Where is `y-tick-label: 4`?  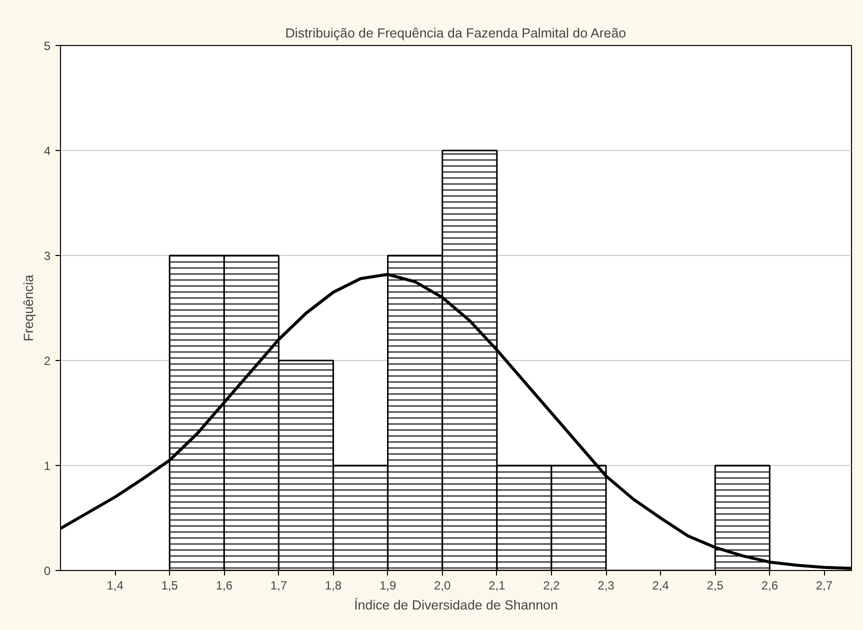
y-tick-label: 4 is located at coordinates (47, 151).